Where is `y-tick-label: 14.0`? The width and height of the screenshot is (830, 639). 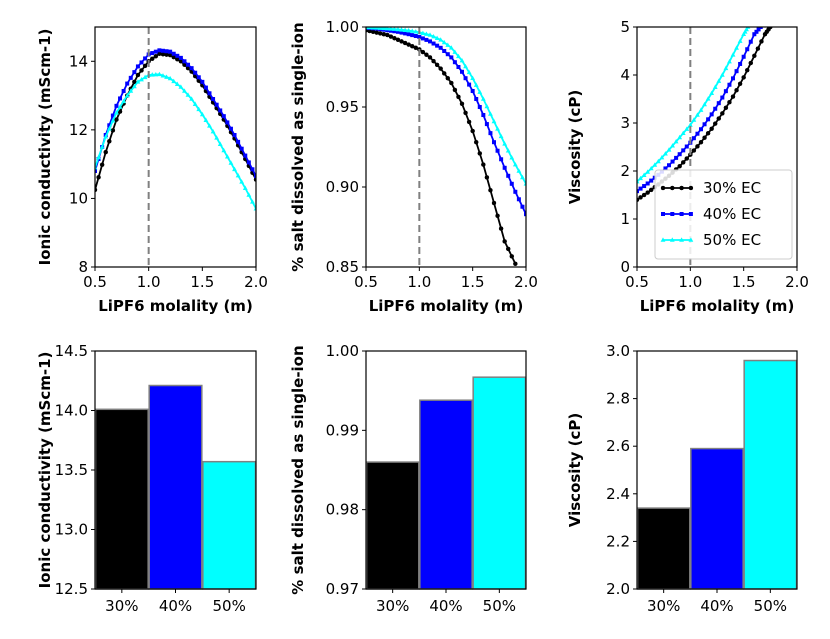 y-tick-label: 14.0 is located at coordinates (71, 411).